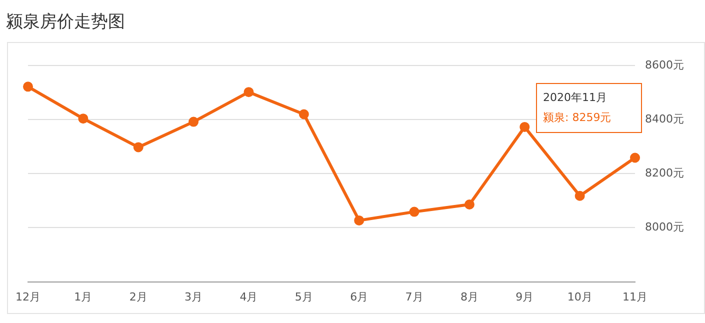  Describe the element at coordinates (525, 297) in the screenshot. I see `x-tick-label: 9月` at that location.